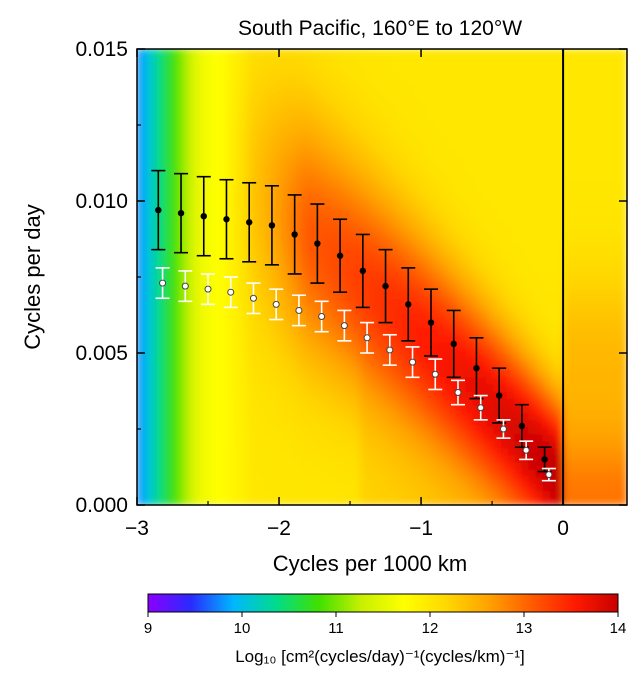  I want to click on y-tick-label: 0.005, so click(101, 353).